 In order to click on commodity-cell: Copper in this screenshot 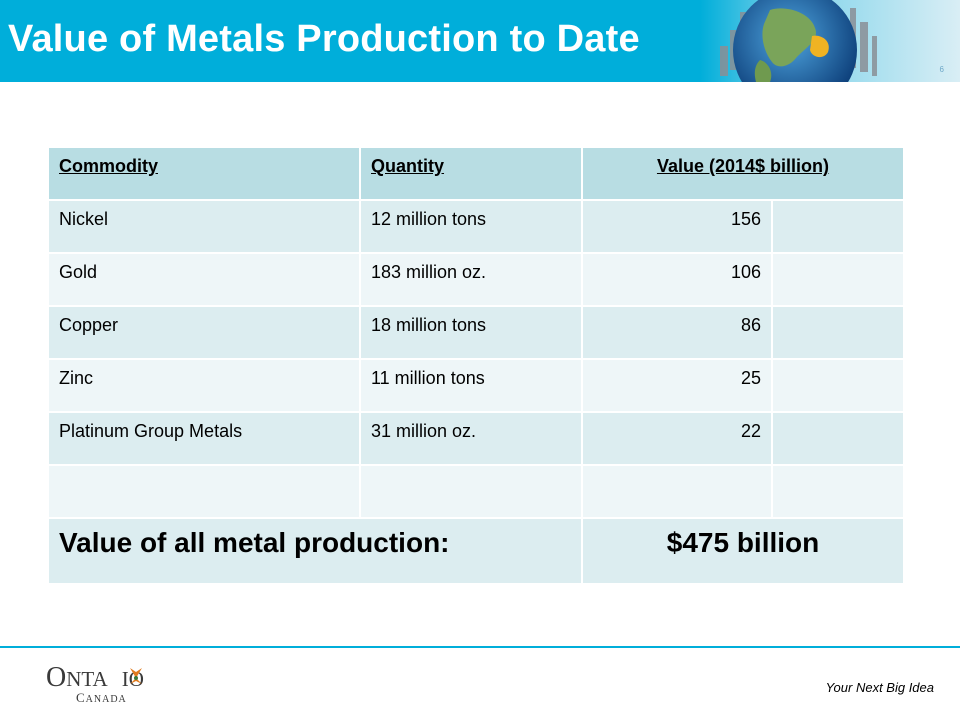, I will do `click(205, 333)`.